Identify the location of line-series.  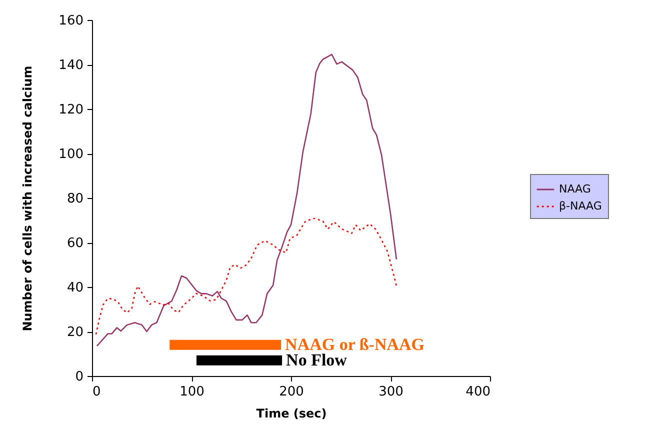
(246, 277).